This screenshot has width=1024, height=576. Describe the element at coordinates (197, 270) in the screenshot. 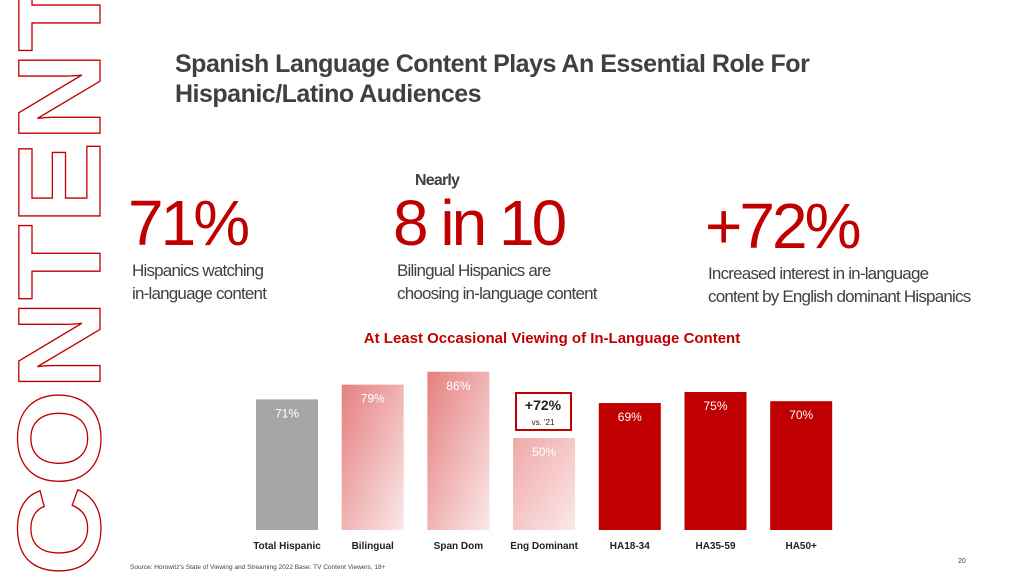

I see `stat-caption: Hispanics watching` at that location.